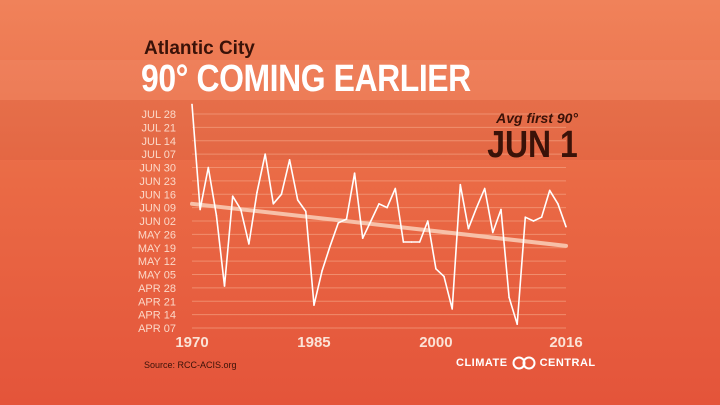 This screenshot has height=405, width=720. I want to click on source-note: Source: RCC-ACIS.org, so click(190, 365).